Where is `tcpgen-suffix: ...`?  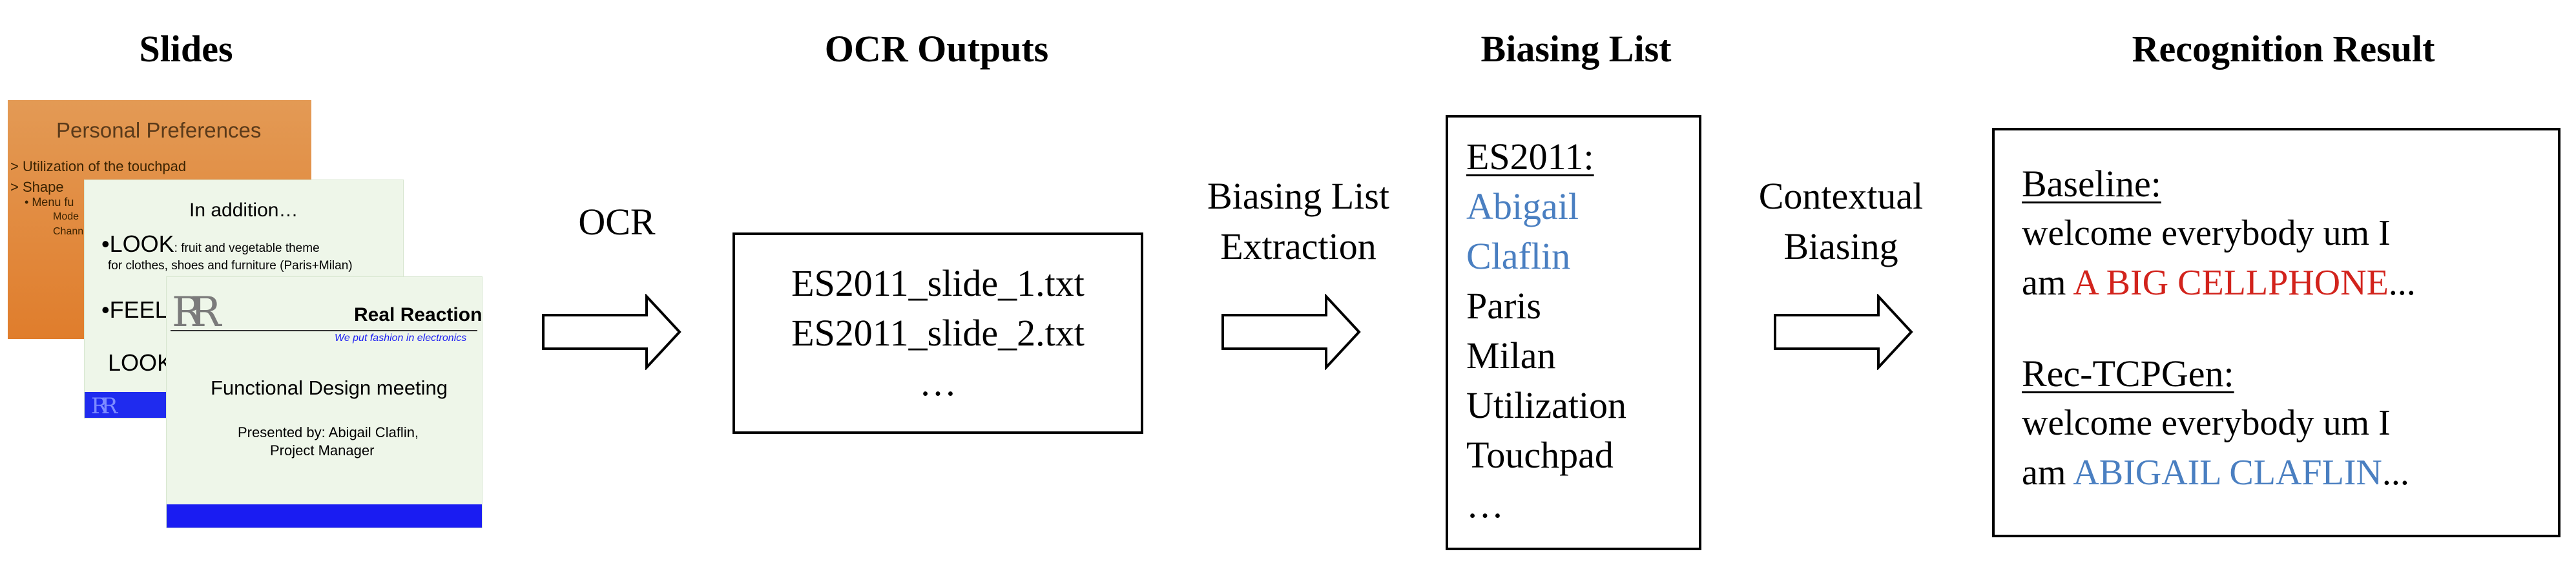 tcpgen-suffix: ... is located at coordinates (2395, 473).